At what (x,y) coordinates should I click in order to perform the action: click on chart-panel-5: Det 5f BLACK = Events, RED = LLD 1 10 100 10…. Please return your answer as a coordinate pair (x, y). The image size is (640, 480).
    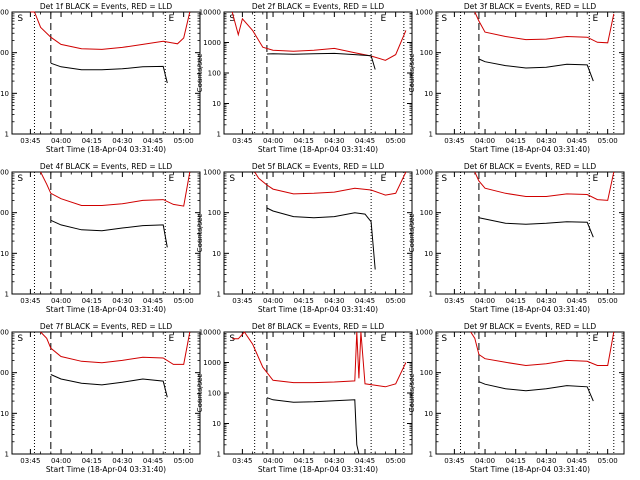
    Looking at the image, I should click on (304, 238).